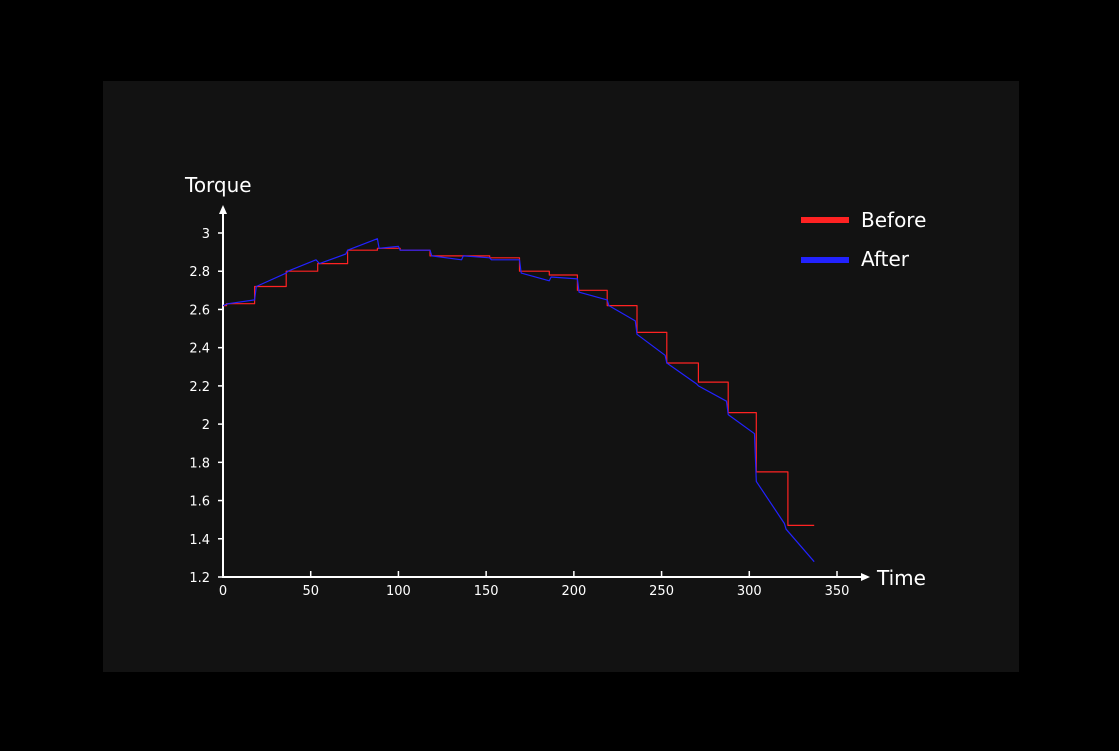 This screenshot has width=1119, height=751. What do you see at coordinates (825, 220) in the screenshot?
I see `legend-swatch-before` at bounding box center [825, 220].